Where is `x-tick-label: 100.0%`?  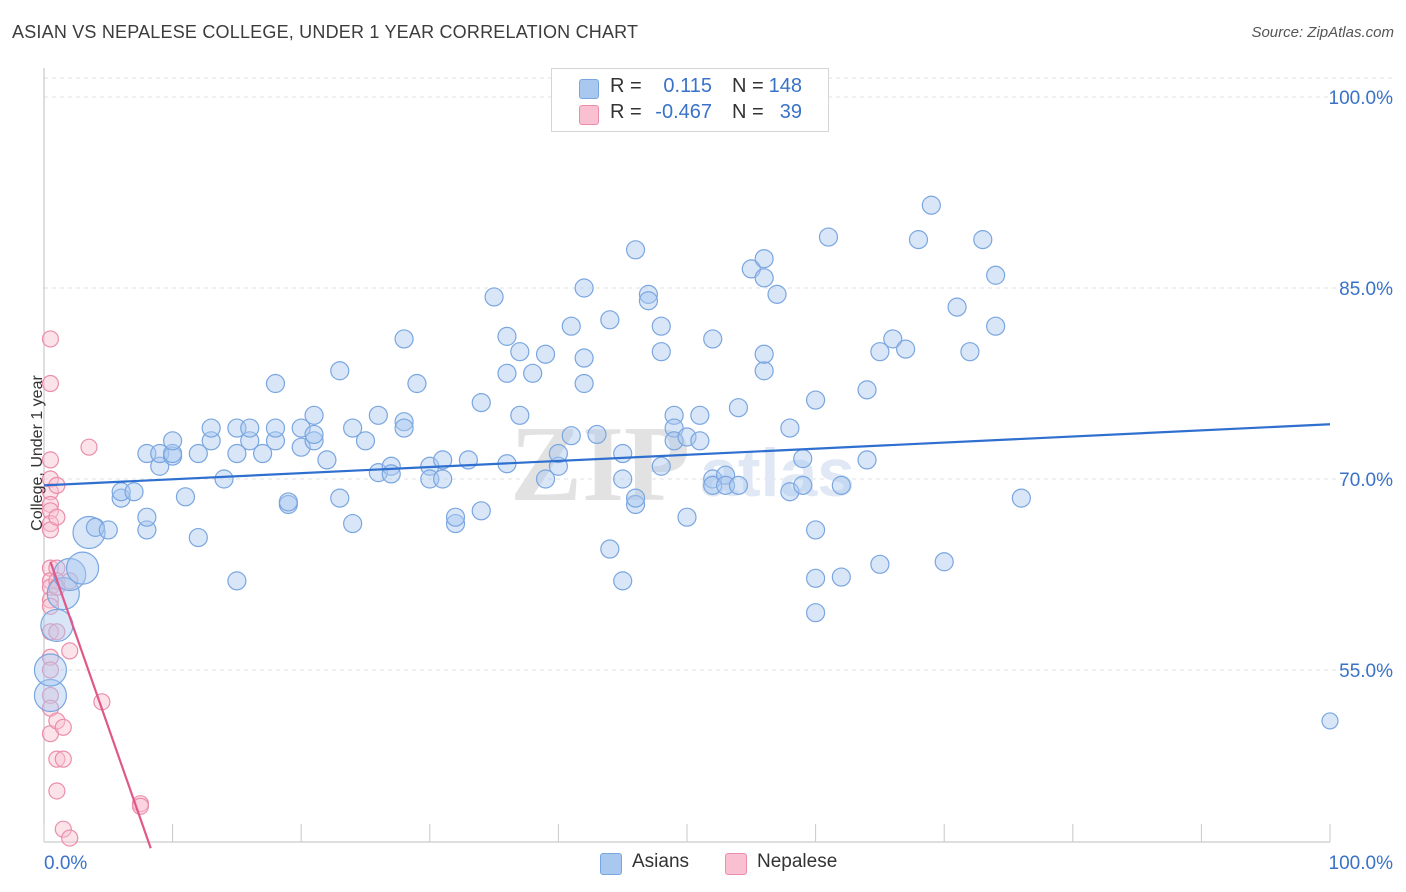 x-tick-label: 100.0% is located at coordinates (1361, 863).